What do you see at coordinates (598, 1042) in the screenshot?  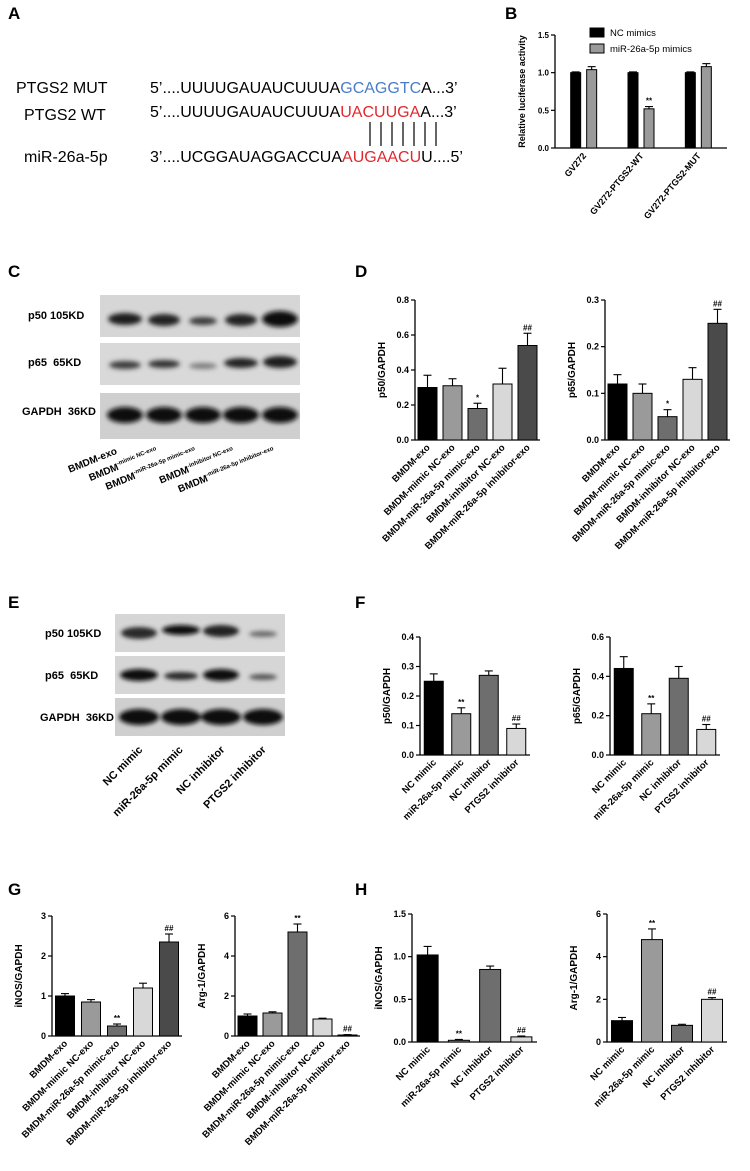 I see `y-tick-label: 0` at bounding box center [598, 1042].